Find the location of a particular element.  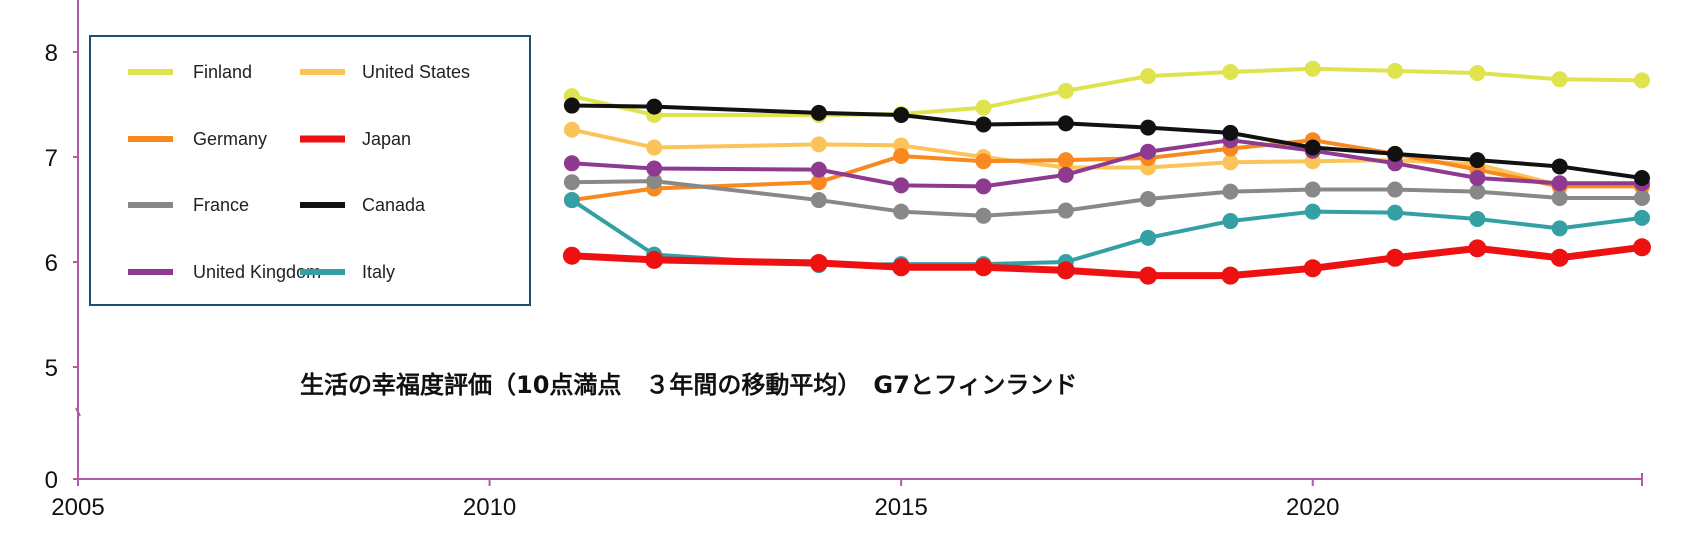

y-tick-label: 7 is located at coordinates (51, 158).